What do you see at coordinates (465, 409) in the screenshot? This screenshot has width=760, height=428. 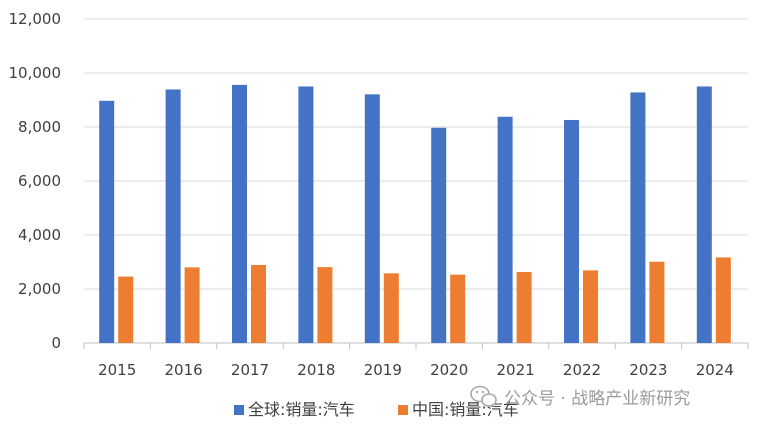 I see `legend-label-series-2: 中国:销量:汽车` at bounding box center [465, 409].